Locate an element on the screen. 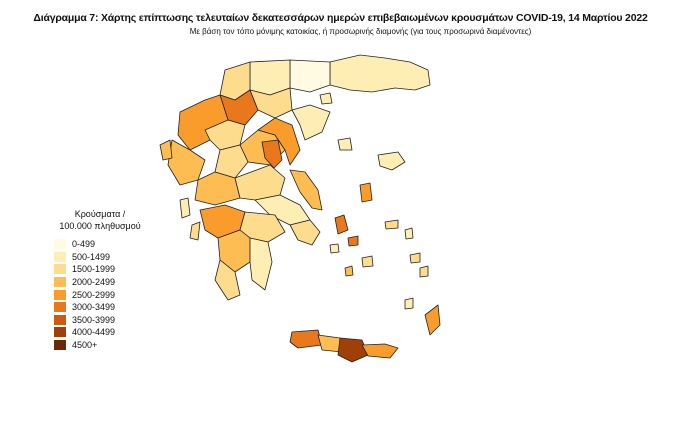 Image resolution: width=681 pixels, height=428 pixels. legend-item: 2500-2999 is located at coordinates (100, 294).